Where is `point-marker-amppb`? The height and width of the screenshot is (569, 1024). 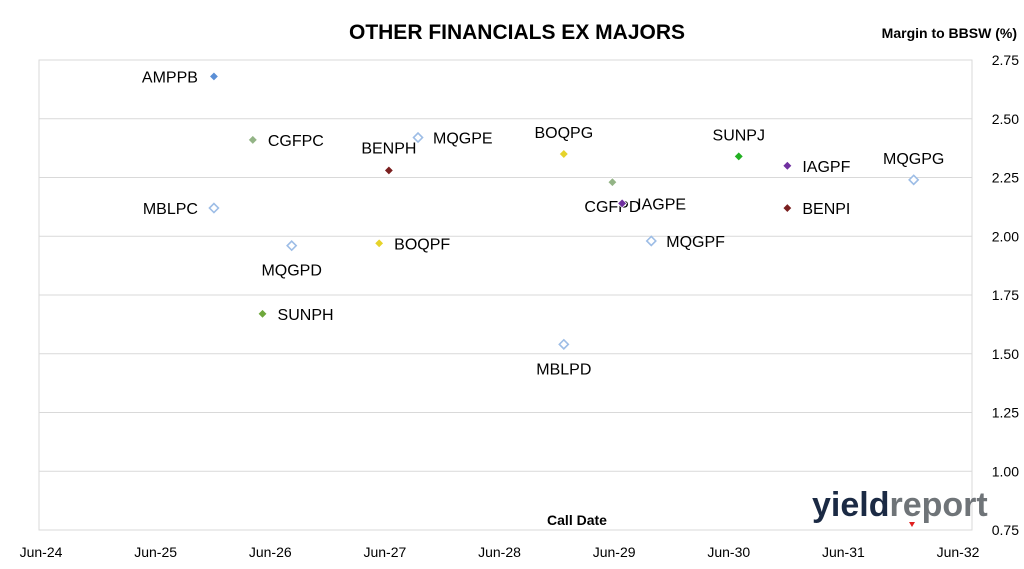
point-marker-amppb is located at coordinates (214, 76).